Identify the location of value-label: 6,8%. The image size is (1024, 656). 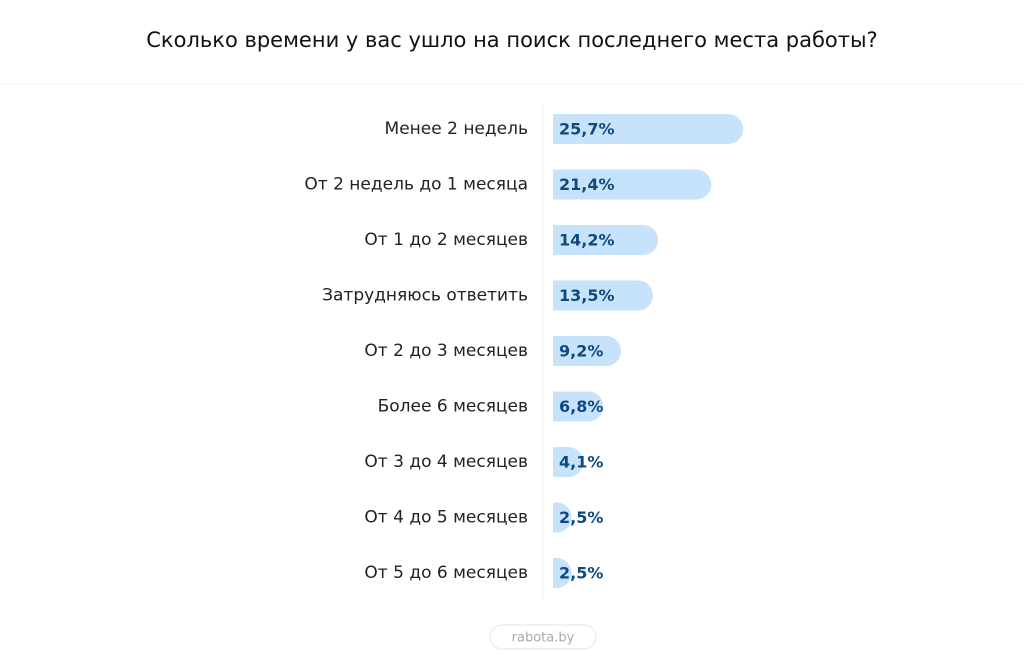
(581, 406).